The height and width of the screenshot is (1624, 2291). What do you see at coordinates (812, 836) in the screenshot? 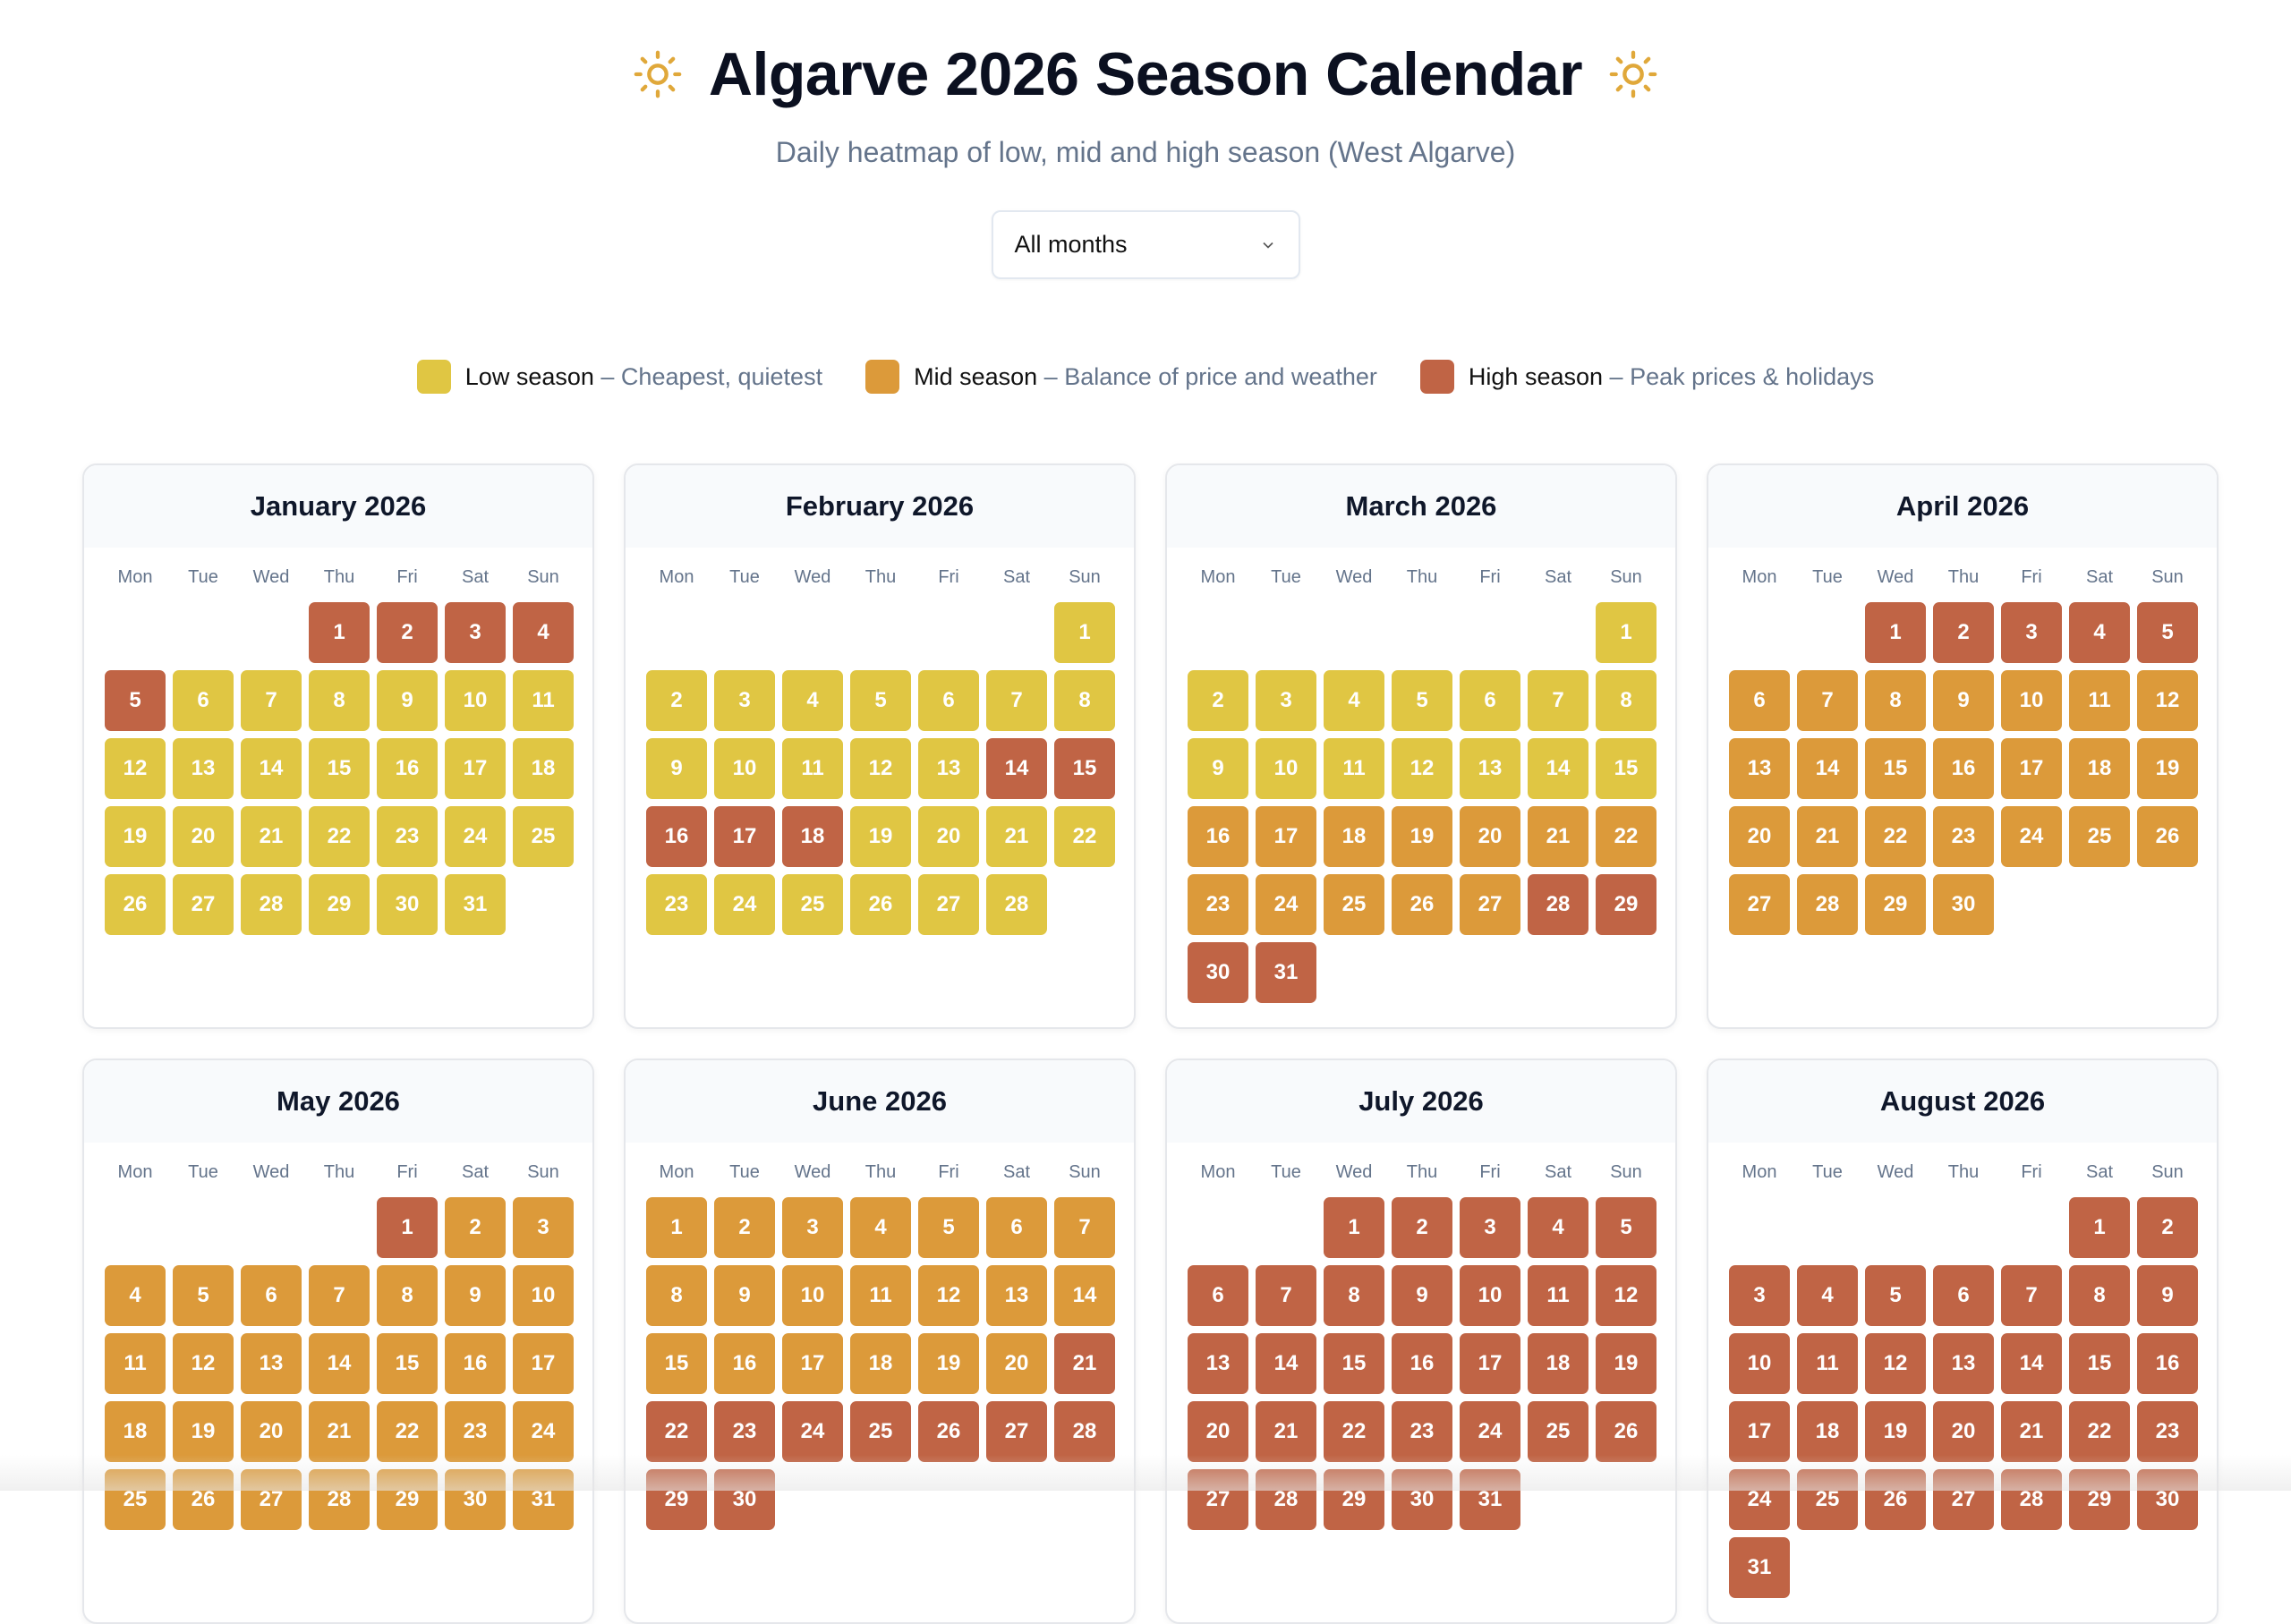
I see `day-cell: 18` at bounding box center [812, 836].